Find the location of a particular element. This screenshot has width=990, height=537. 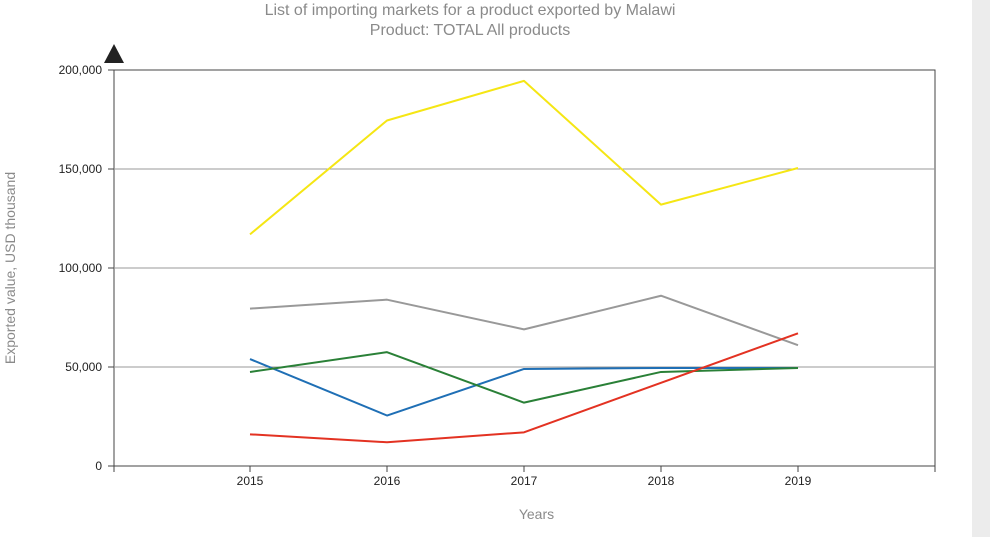

y-tick-label: 50,000 is located at coordinates (83, 367).